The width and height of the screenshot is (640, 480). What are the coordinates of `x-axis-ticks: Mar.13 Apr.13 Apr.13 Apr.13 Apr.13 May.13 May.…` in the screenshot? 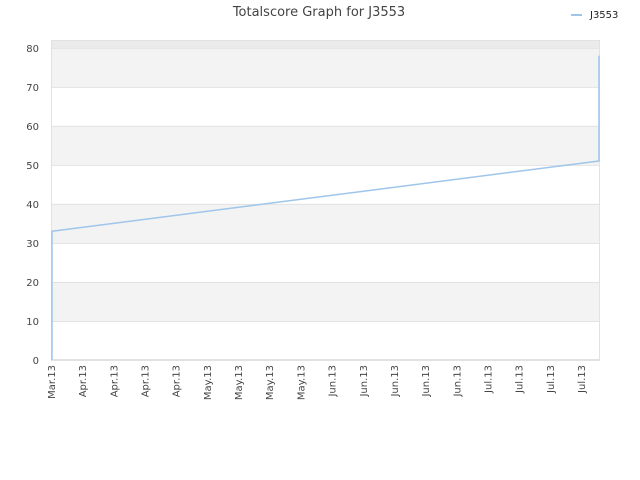 It's located at (317, 382).